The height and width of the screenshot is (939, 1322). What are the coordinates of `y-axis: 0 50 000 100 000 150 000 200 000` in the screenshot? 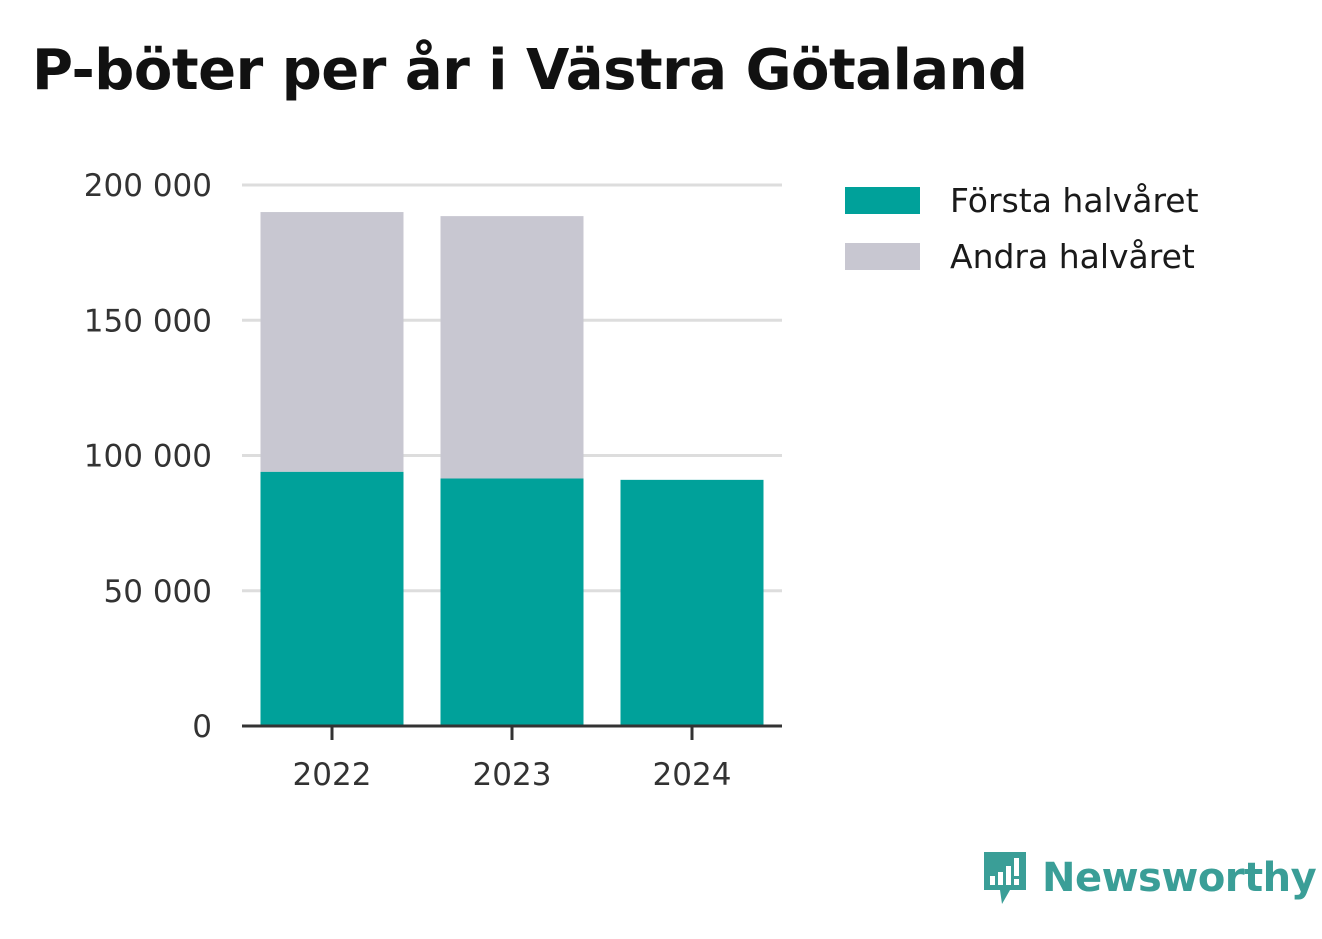 It's located at (148, 456).